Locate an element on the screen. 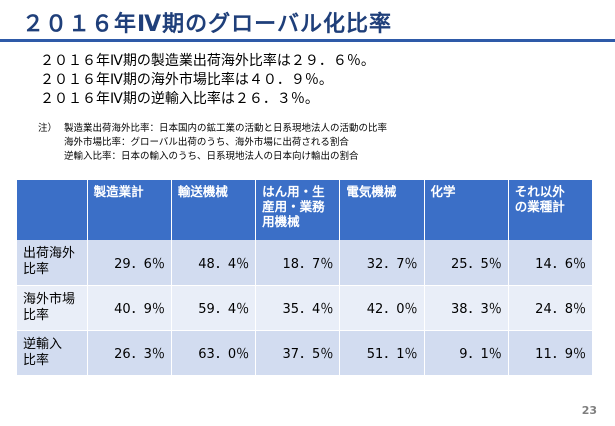 This screenshot has width=615, height=426. table-cell: 38．3％ is located at coordinates (466, 308).